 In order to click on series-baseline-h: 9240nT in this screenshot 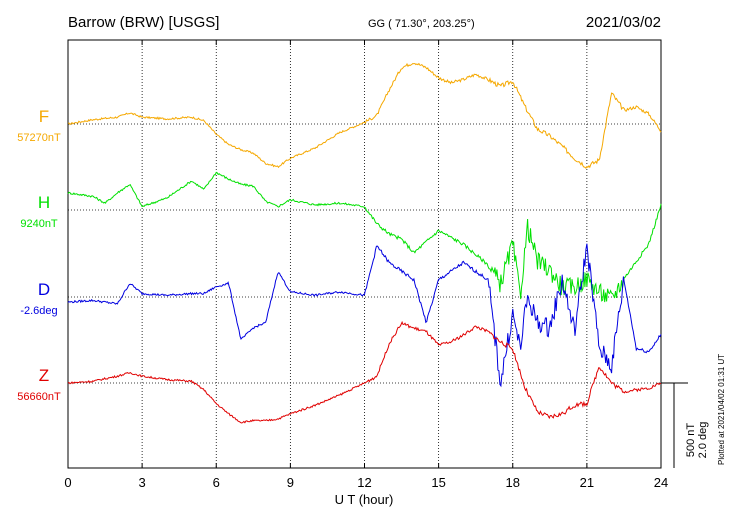, I will do `click(39, 224)`.